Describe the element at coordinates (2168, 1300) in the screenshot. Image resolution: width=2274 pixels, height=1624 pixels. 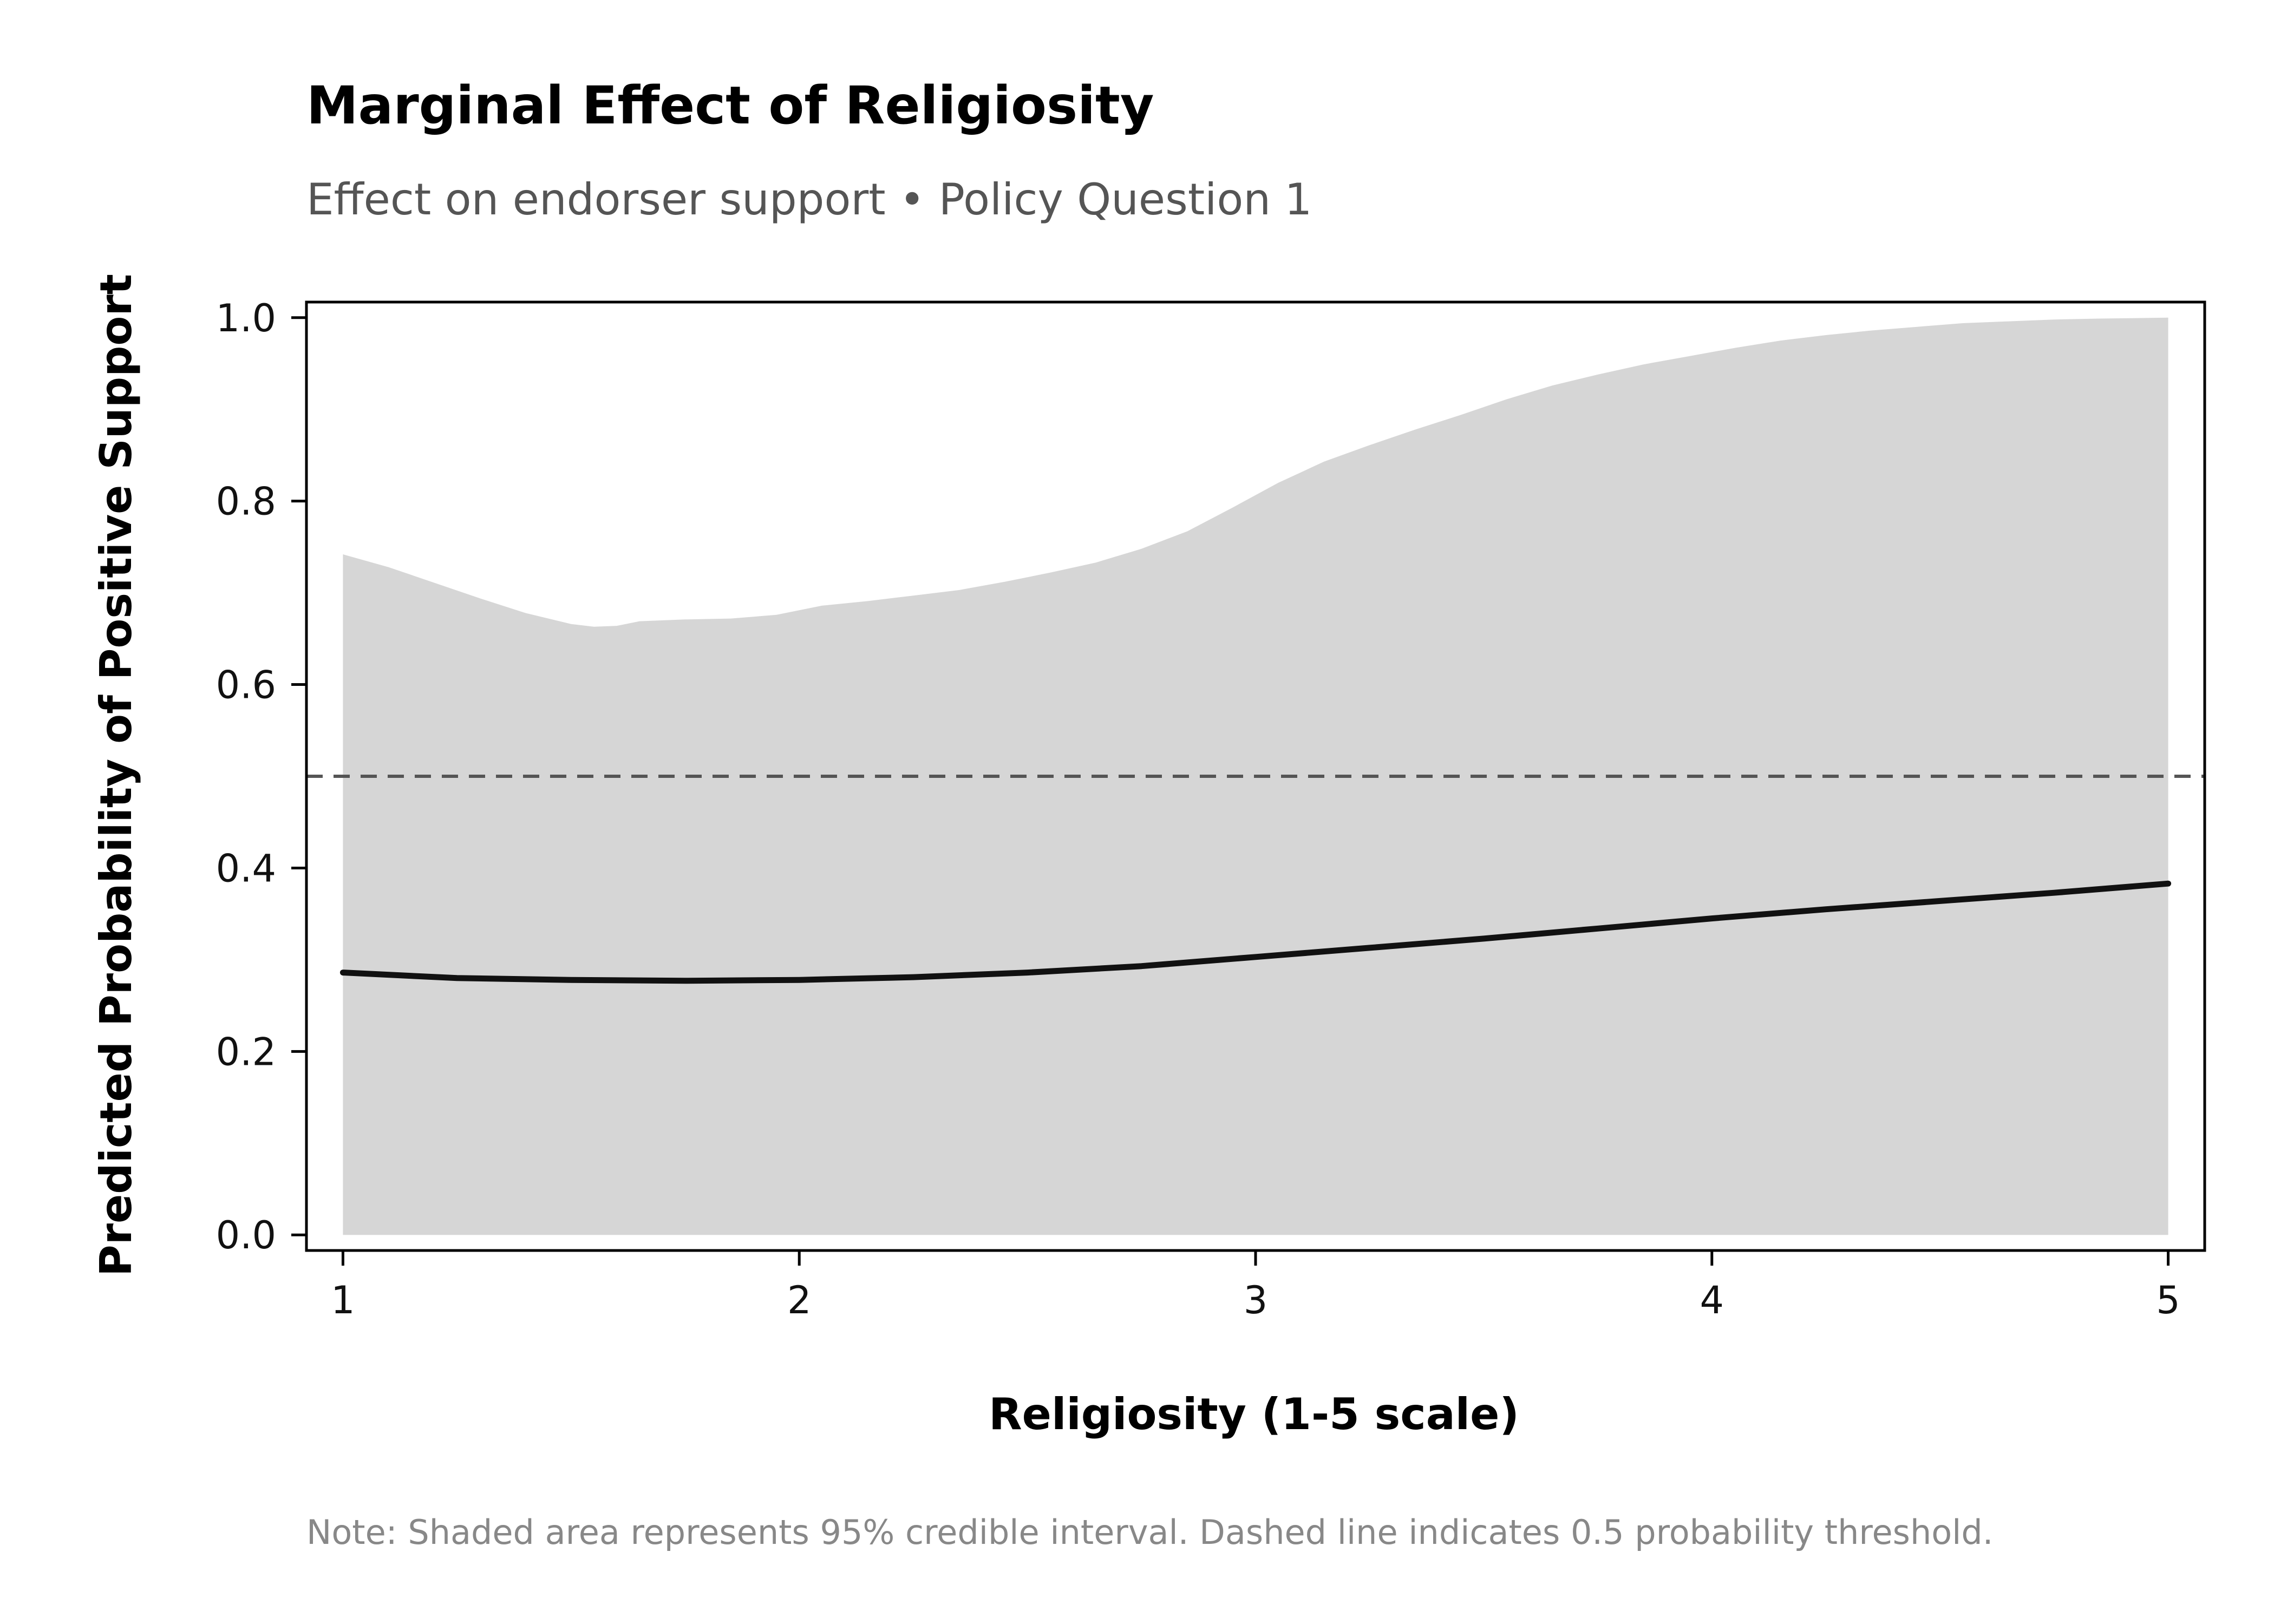
I see `x-tick-label: 5` at that location.